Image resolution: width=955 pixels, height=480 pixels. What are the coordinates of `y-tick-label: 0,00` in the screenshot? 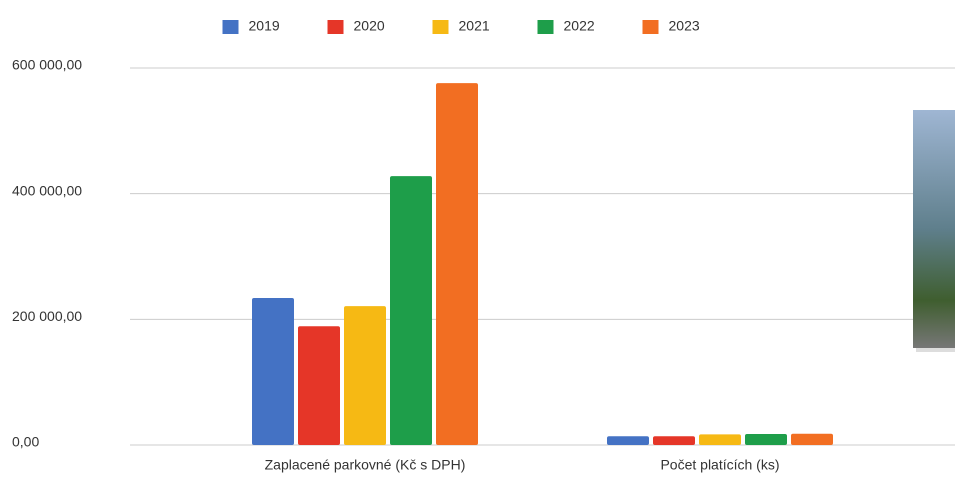 It's located at (25, 442).